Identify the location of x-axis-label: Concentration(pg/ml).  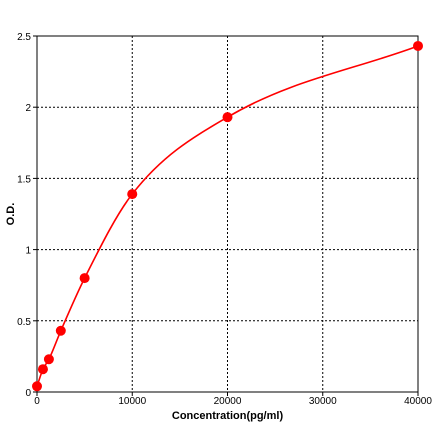
(228, 416).